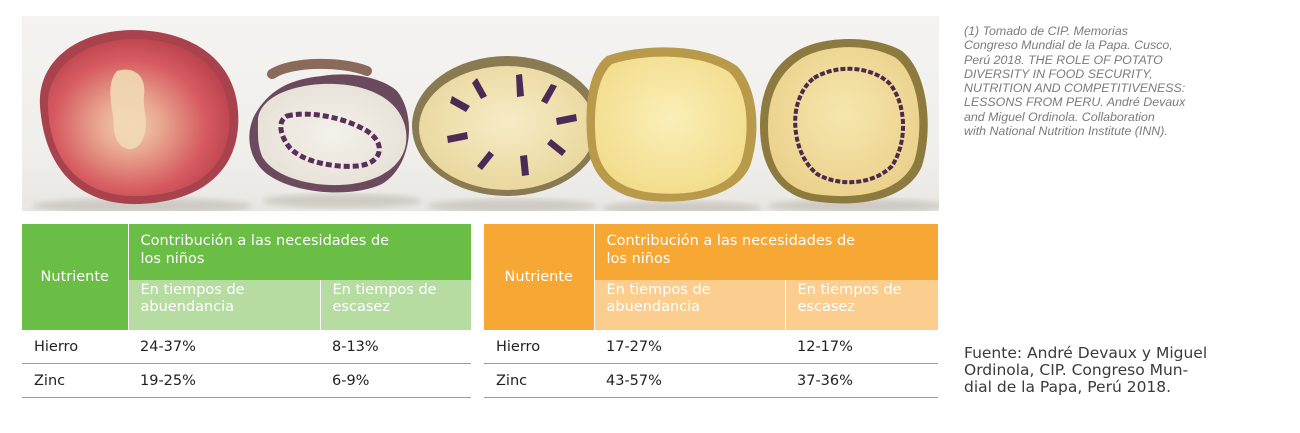 This screenshot has width=1300, height=433. Describe the element at coordinates (844, 121) in the screenshot. I see `yellow-purple-ring-potato` at that location.